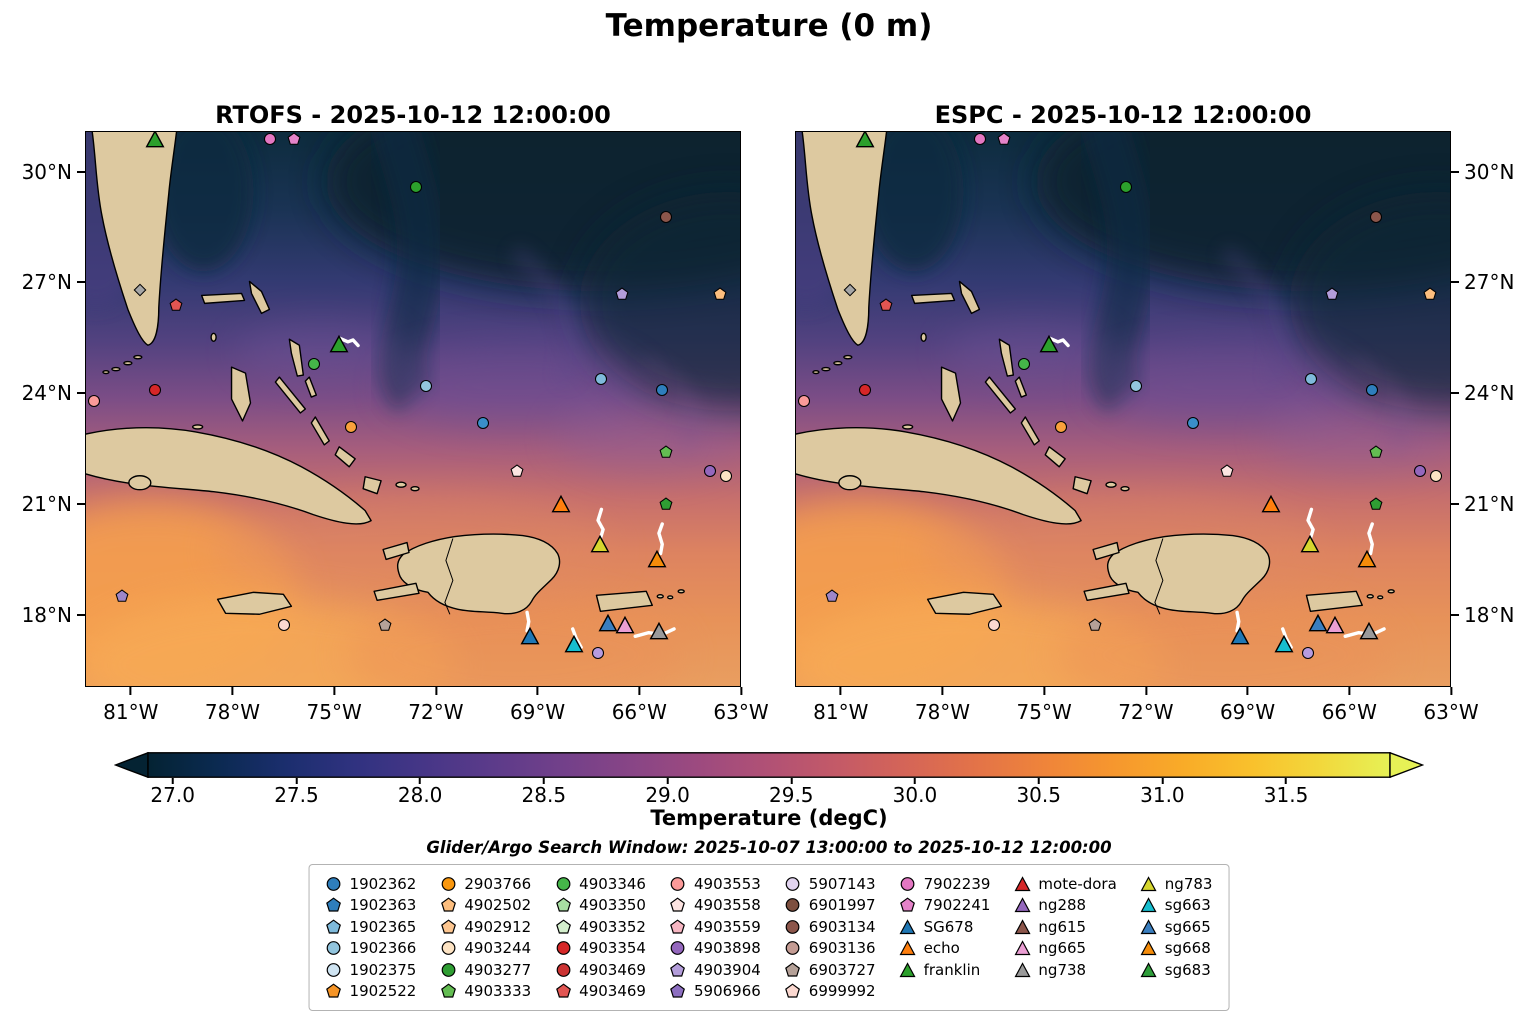 The height and width of the screenshot is (1014, 1538). I want to click on legend-item-6903134: 6903134, so click(830, 927).